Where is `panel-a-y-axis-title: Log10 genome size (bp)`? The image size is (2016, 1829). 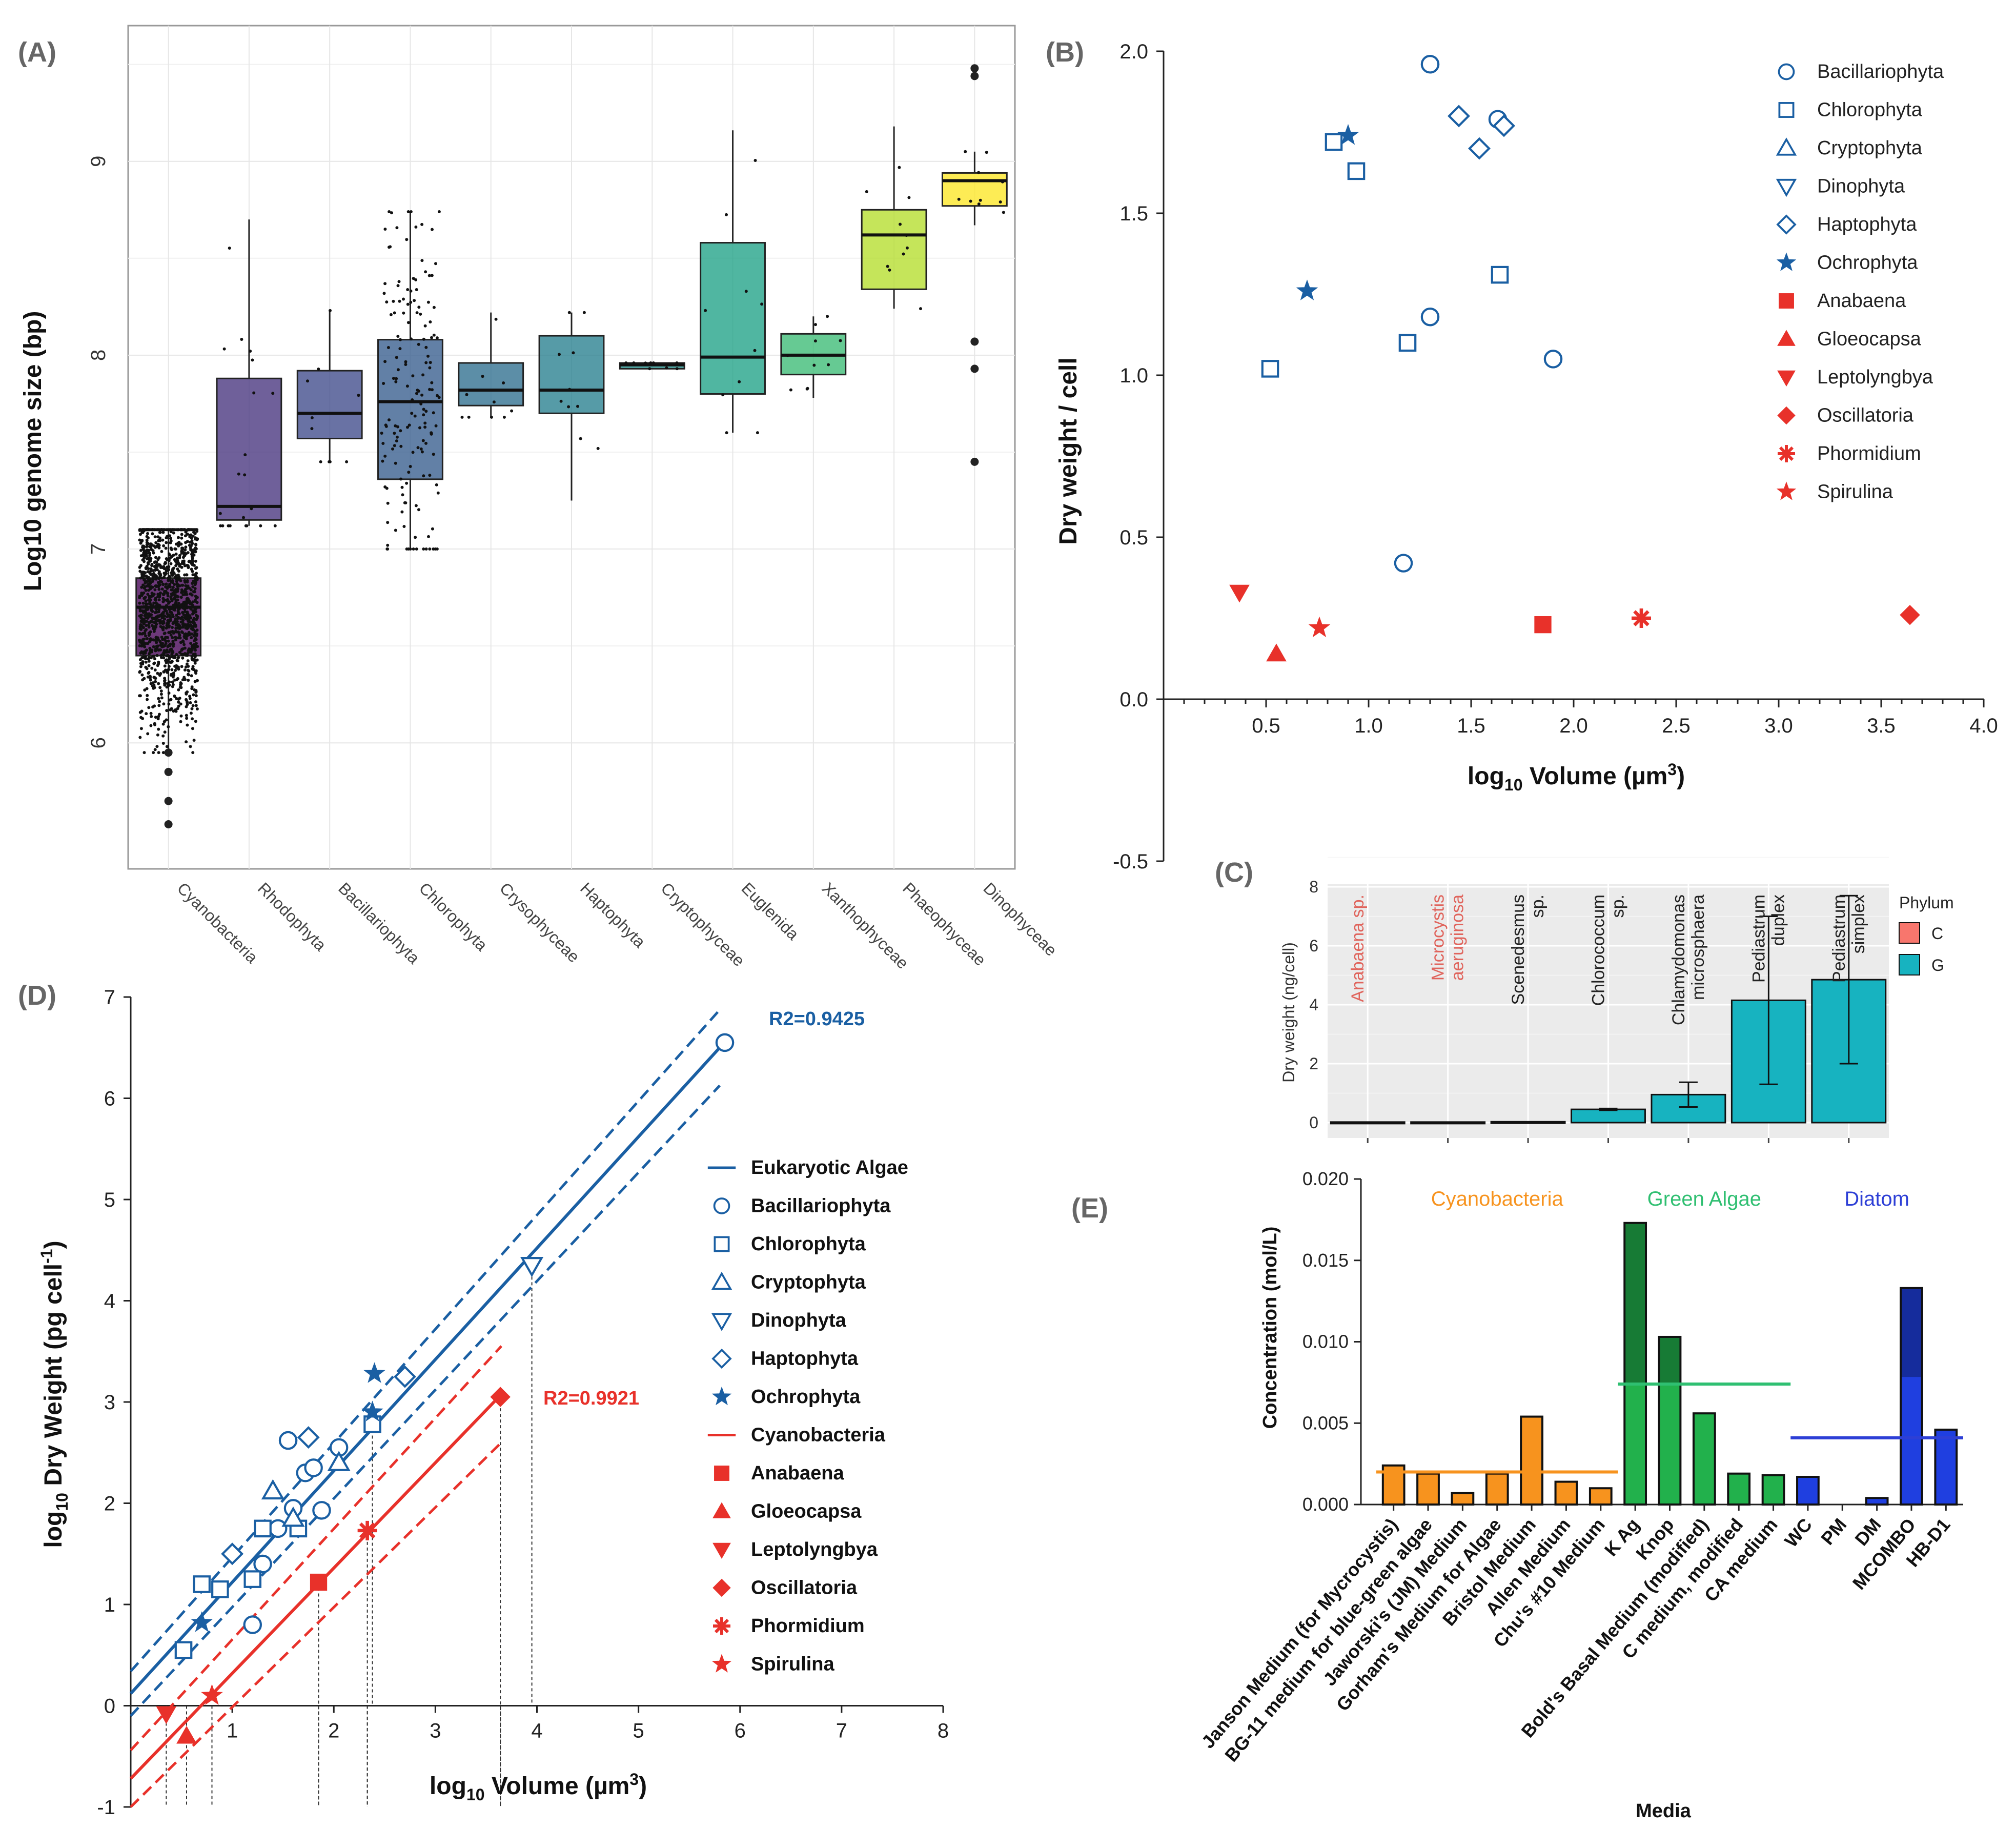
panel-a-y-axis-title: Log10 genome size (bp) is located at coordinates (33, 452).